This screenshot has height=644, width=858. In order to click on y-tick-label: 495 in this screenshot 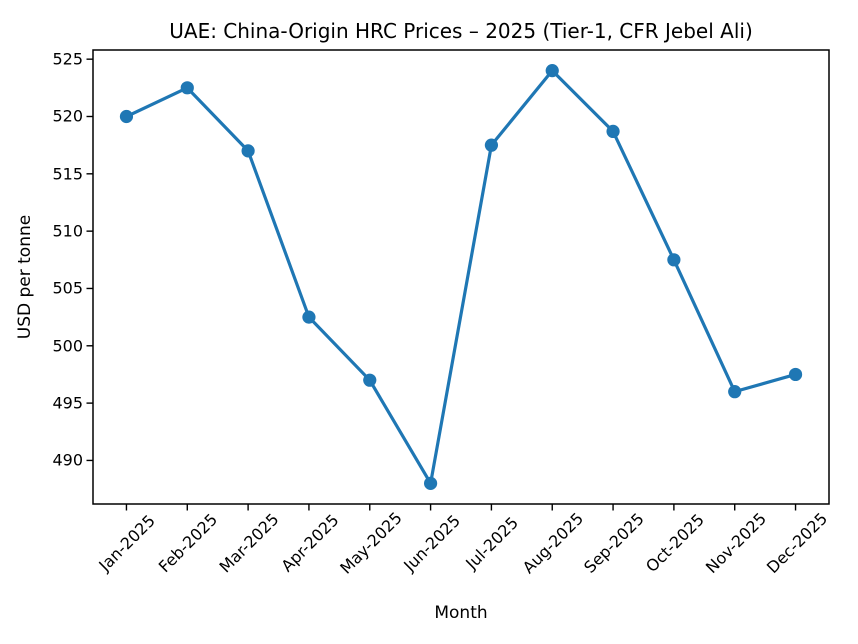, I will do `click(67, 403)`.